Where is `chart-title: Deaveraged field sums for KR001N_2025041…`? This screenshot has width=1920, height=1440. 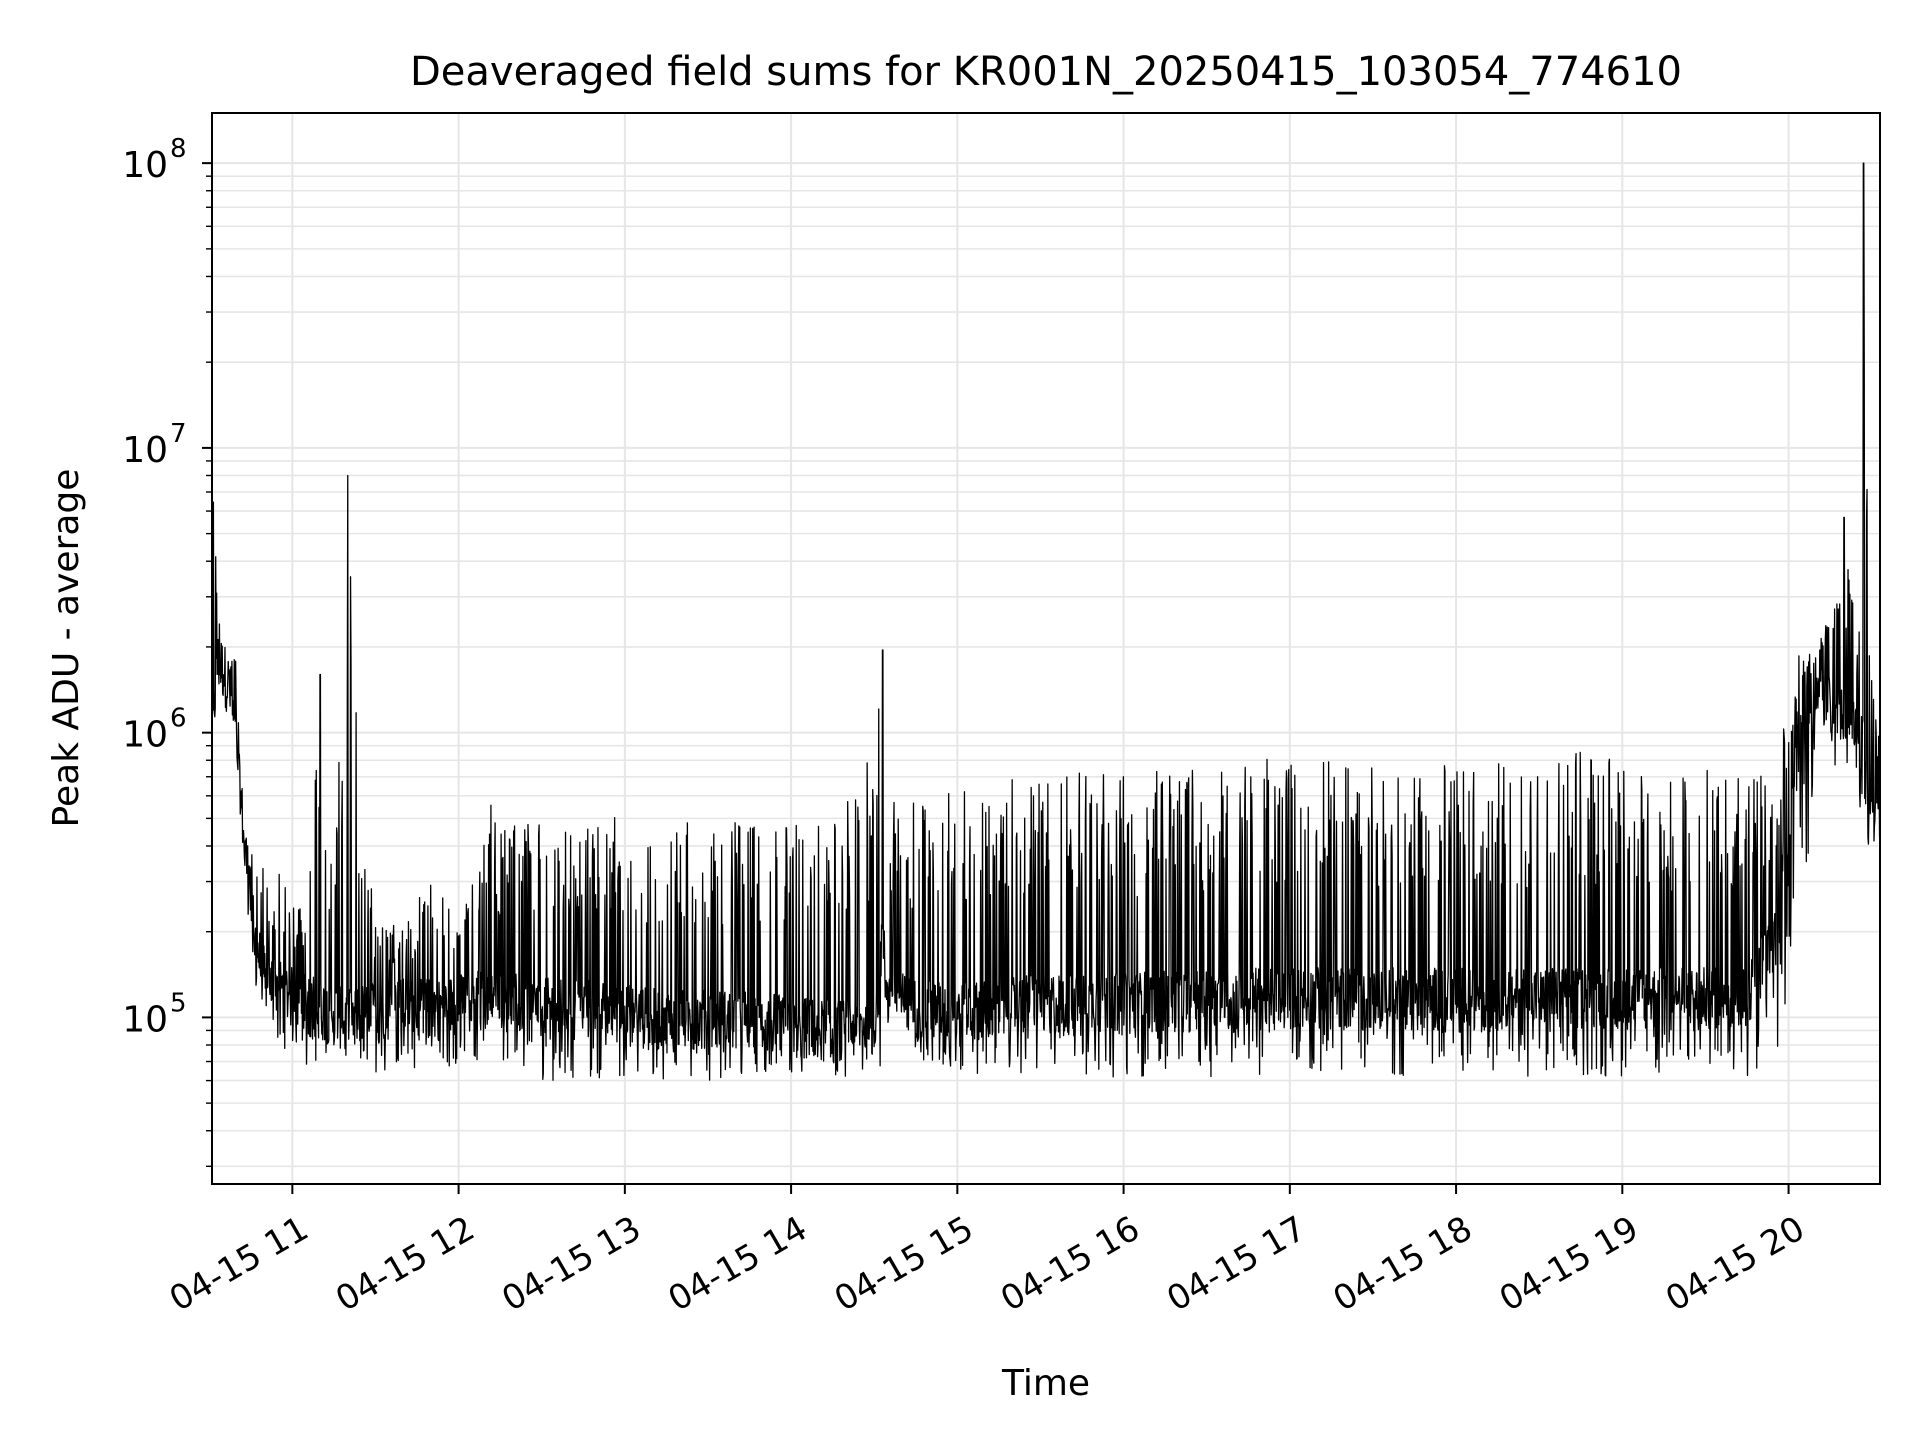 chart-title: Deaveraged field sums for KR001N_2025041… is located at coordinates (1046, 72).